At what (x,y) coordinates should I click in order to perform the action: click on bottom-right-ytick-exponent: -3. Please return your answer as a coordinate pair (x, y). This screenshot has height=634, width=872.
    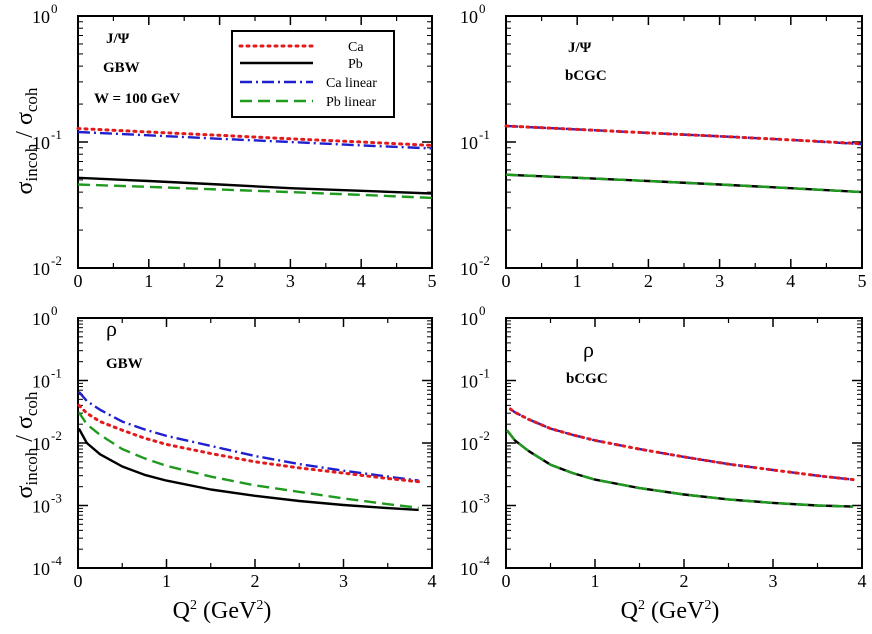
    Looking at the image, I should click on (484, 498).